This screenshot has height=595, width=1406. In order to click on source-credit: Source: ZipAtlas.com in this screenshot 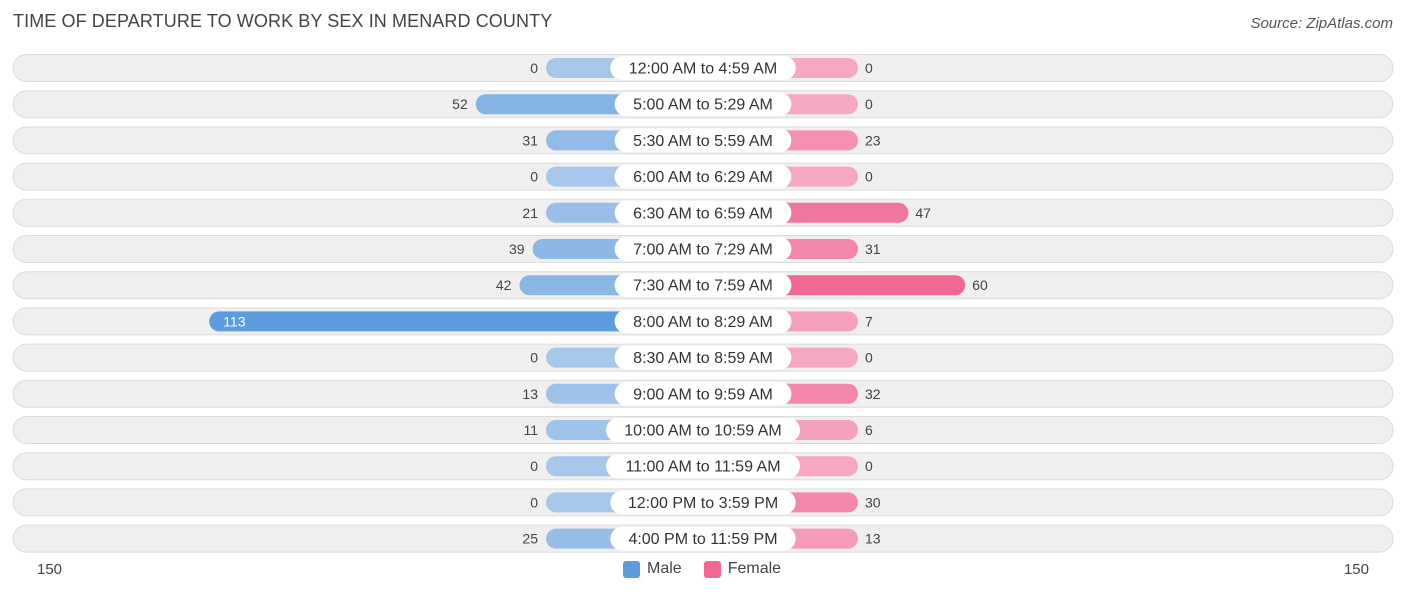, I will do `click(1321, 23)`.